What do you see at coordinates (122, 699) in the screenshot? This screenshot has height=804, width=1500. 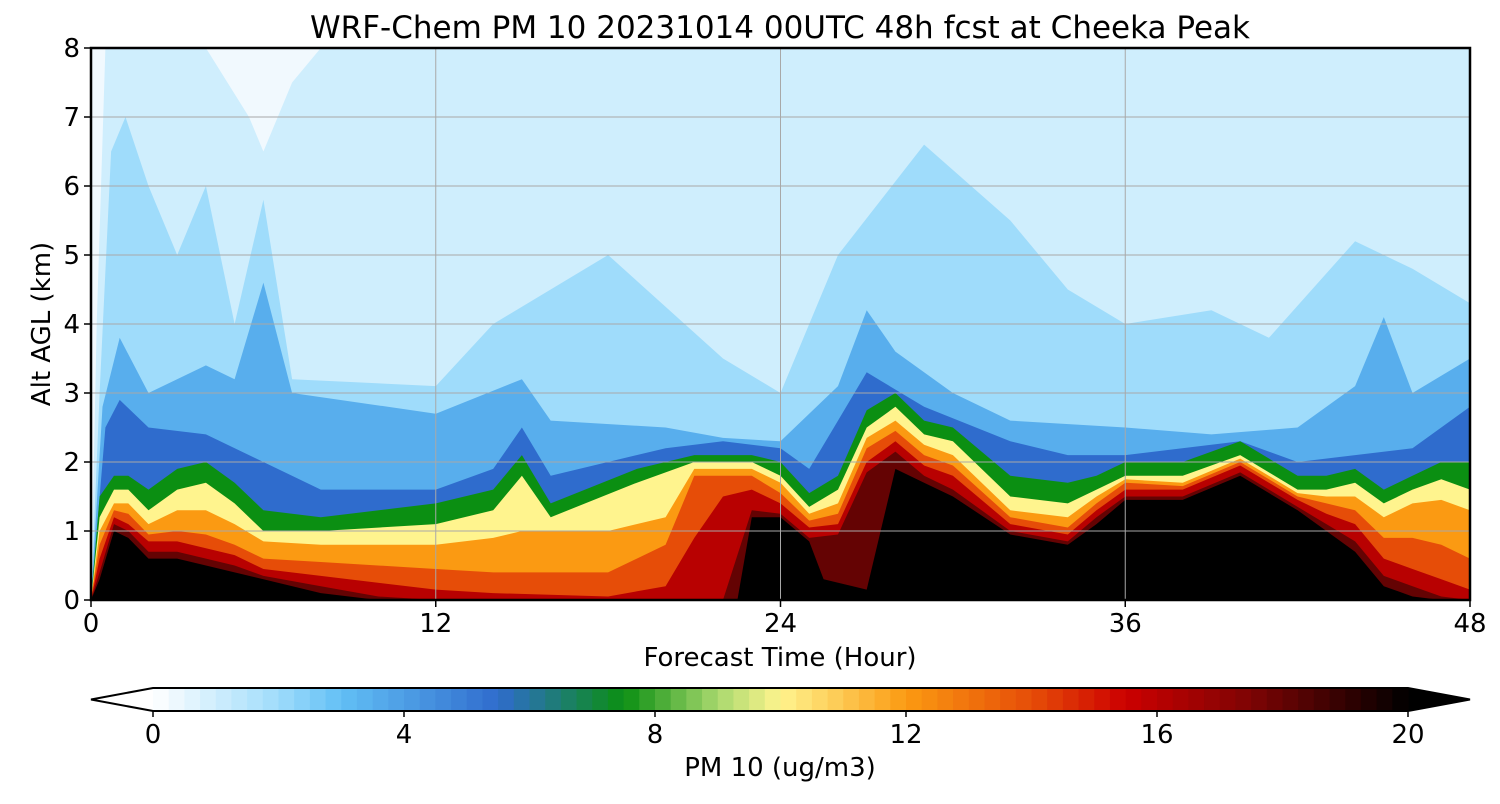 I see `colorbar-extend-low` at bounding box center [122, 699].